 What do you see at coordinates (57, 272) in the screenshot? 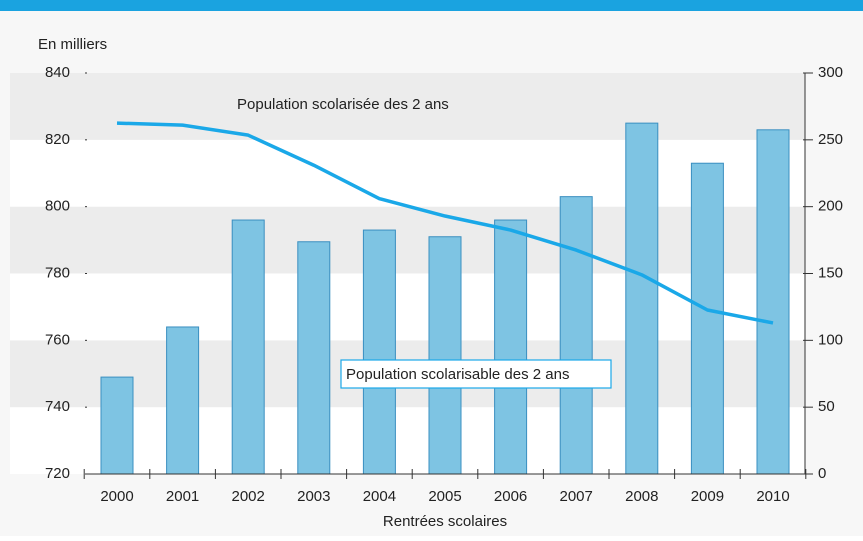
I see `y-tick-label: 780` at bounding box center [57, 272].